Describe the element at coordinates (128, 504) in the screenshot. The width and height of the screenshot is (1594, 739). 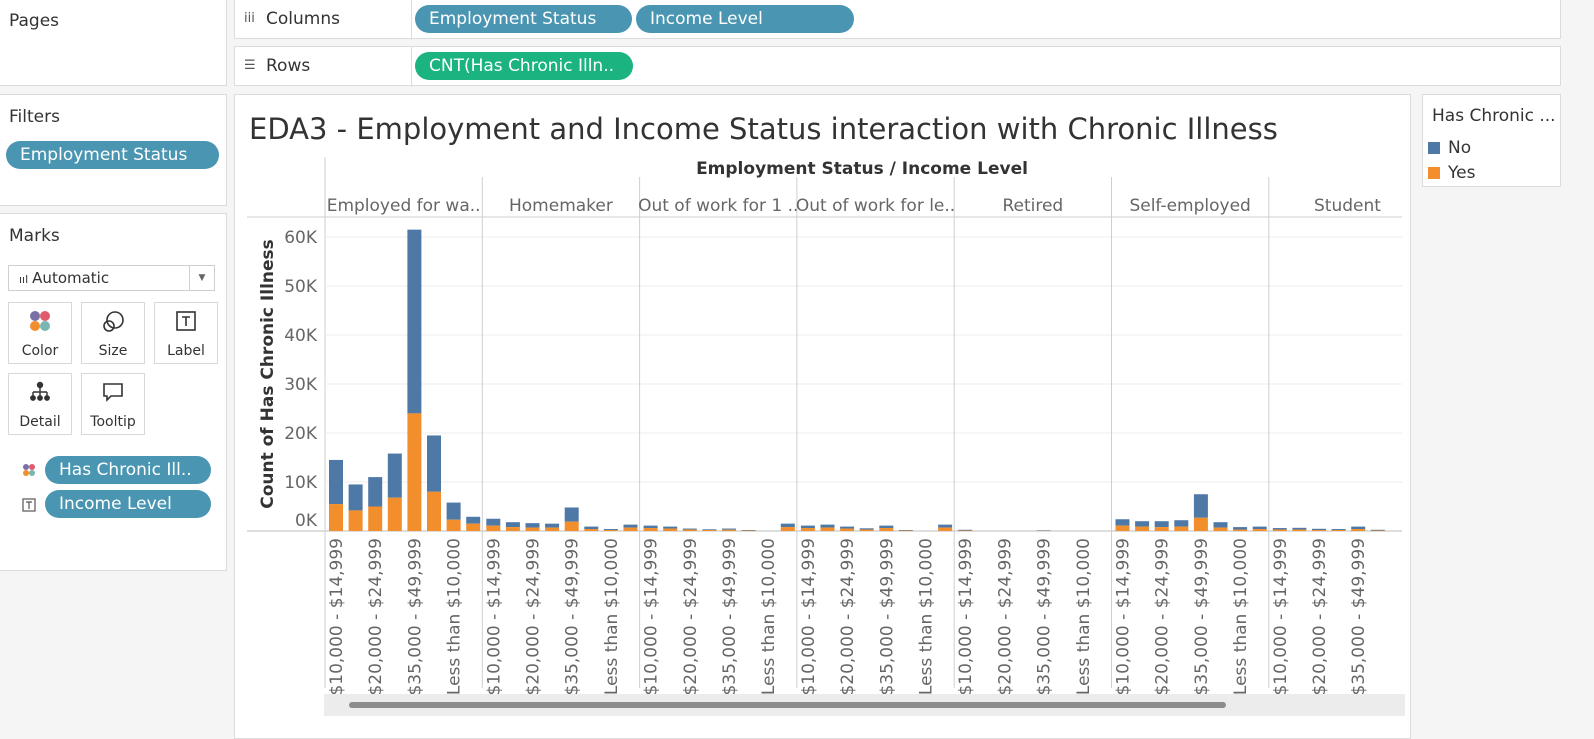
I see `marks-field-income-level: Income Level` at that location.